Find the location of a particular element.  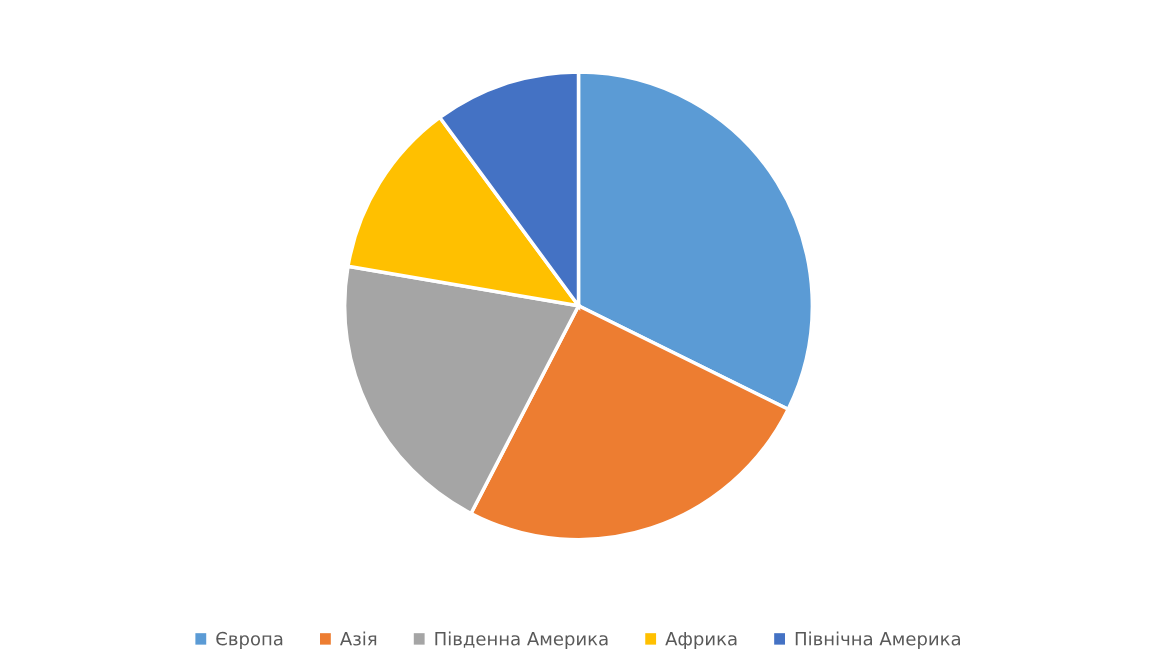

legend-label: Африка is located at coordinates (701, 641).